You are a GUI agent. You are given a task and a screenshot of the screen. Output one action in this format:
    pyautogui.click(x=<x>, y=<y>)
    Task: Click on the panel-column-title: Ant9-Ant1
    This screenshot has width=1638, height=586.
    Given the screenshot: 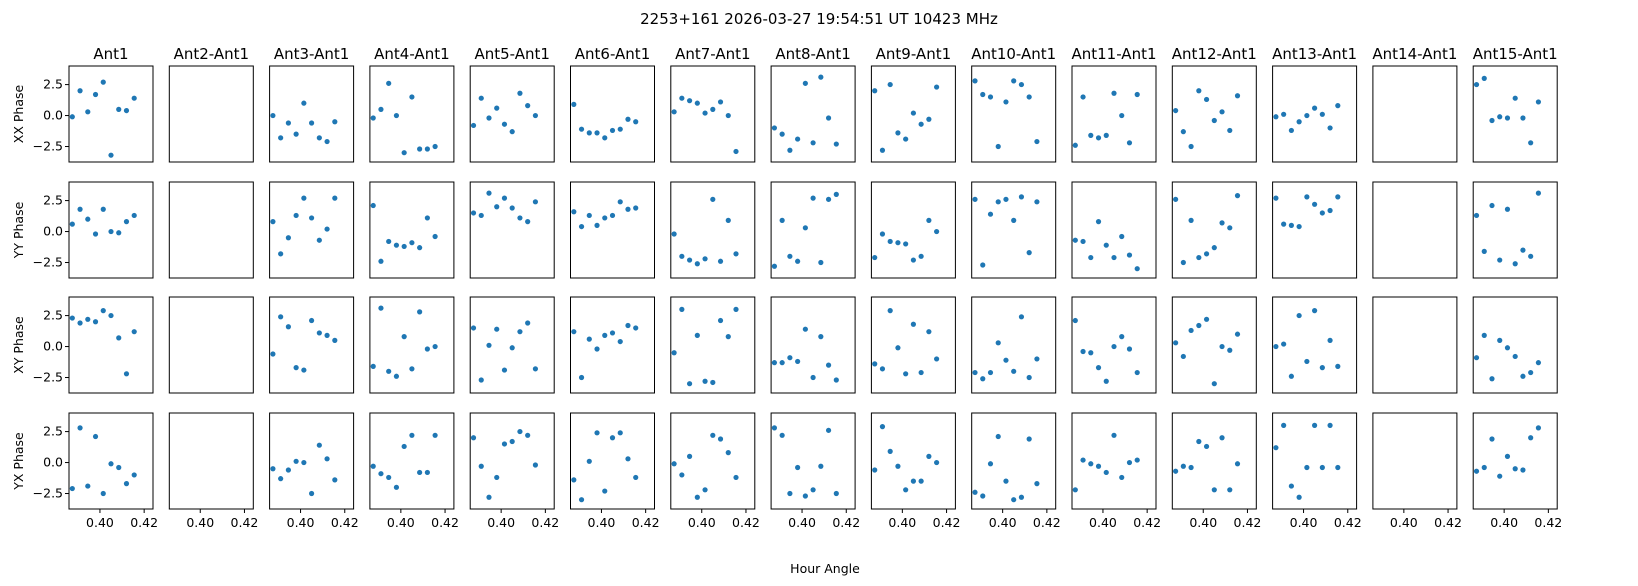 What is the action you would take?
    pyautogui.click(x=913, y=54)
    